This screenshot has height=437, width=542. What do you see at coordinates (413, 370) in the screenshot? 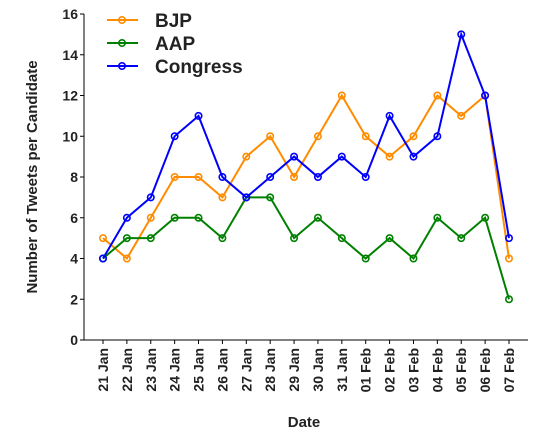
I see `x-tick-label: 03 Feb` at bounding box center [413, 370].